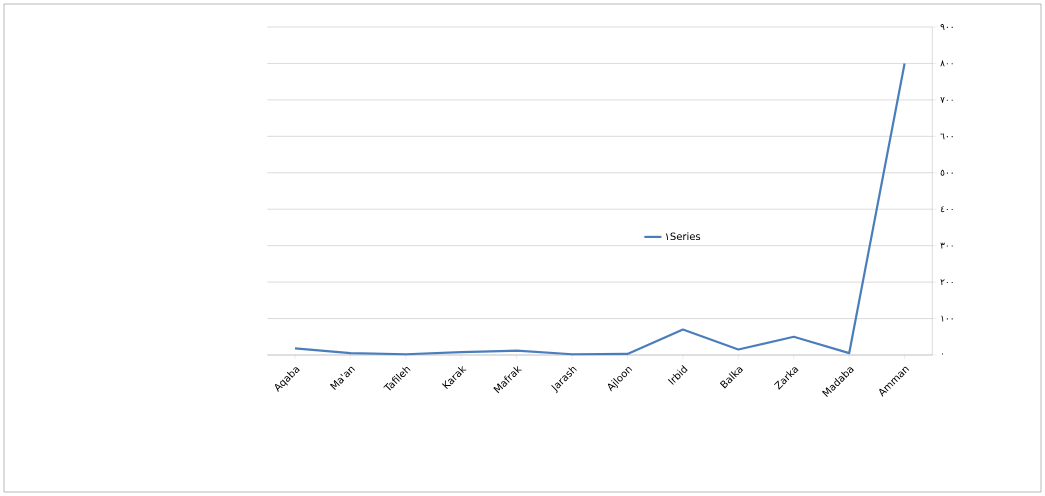  What do you see at coordinates (946, 136) in the screenshot?
I see `y-tick-label: ٦٠٠` at bounding box center [946, 136].